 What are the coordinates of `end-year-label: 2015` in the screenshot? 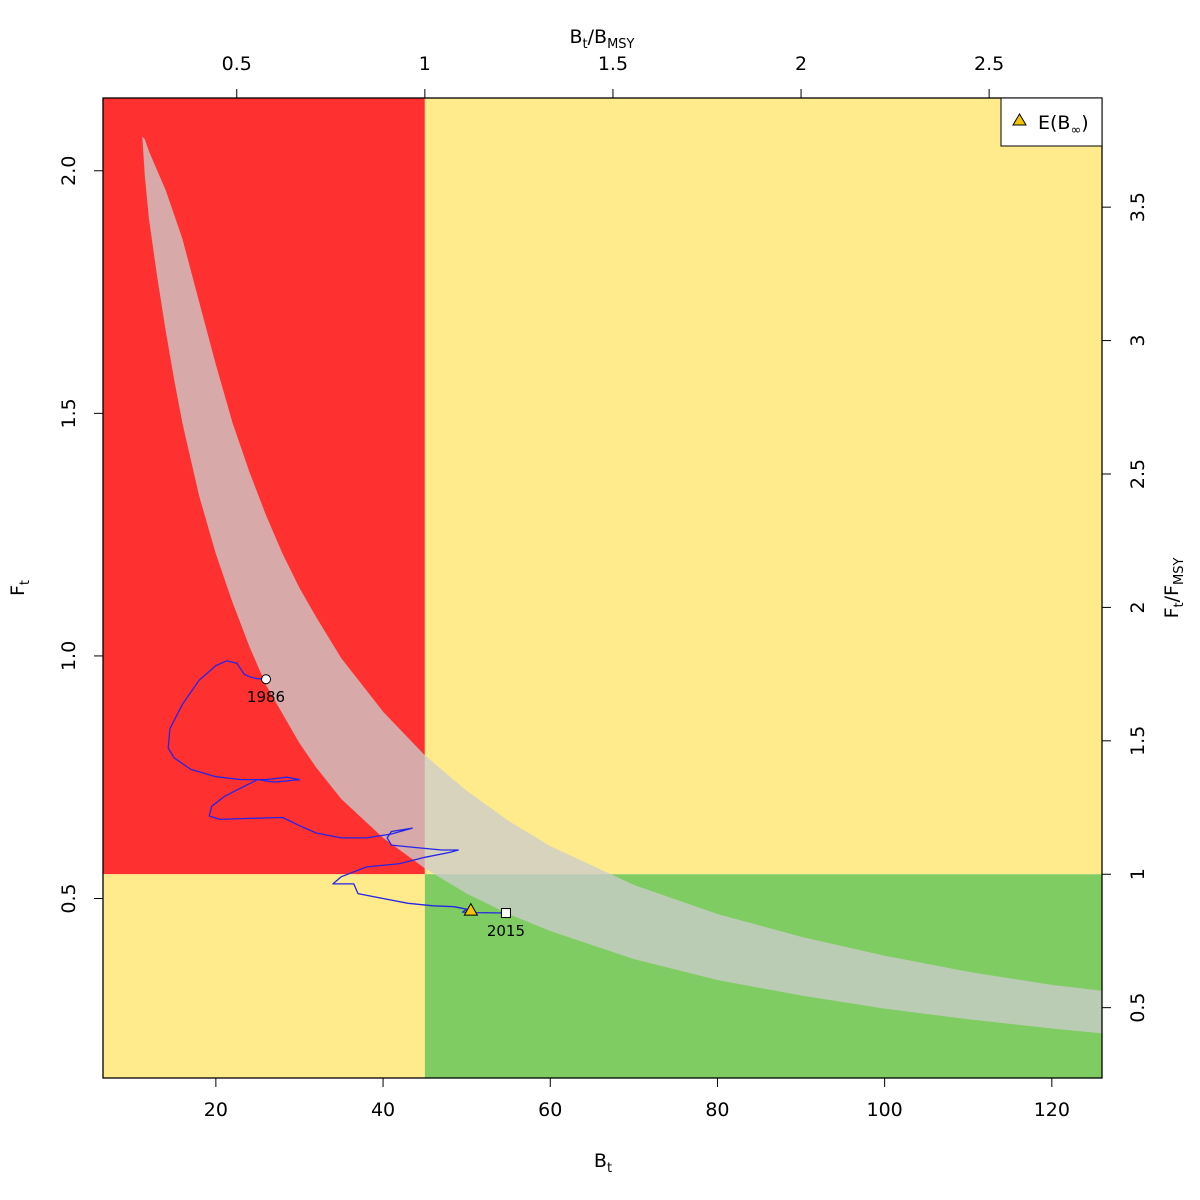 It's located at (506, 931).